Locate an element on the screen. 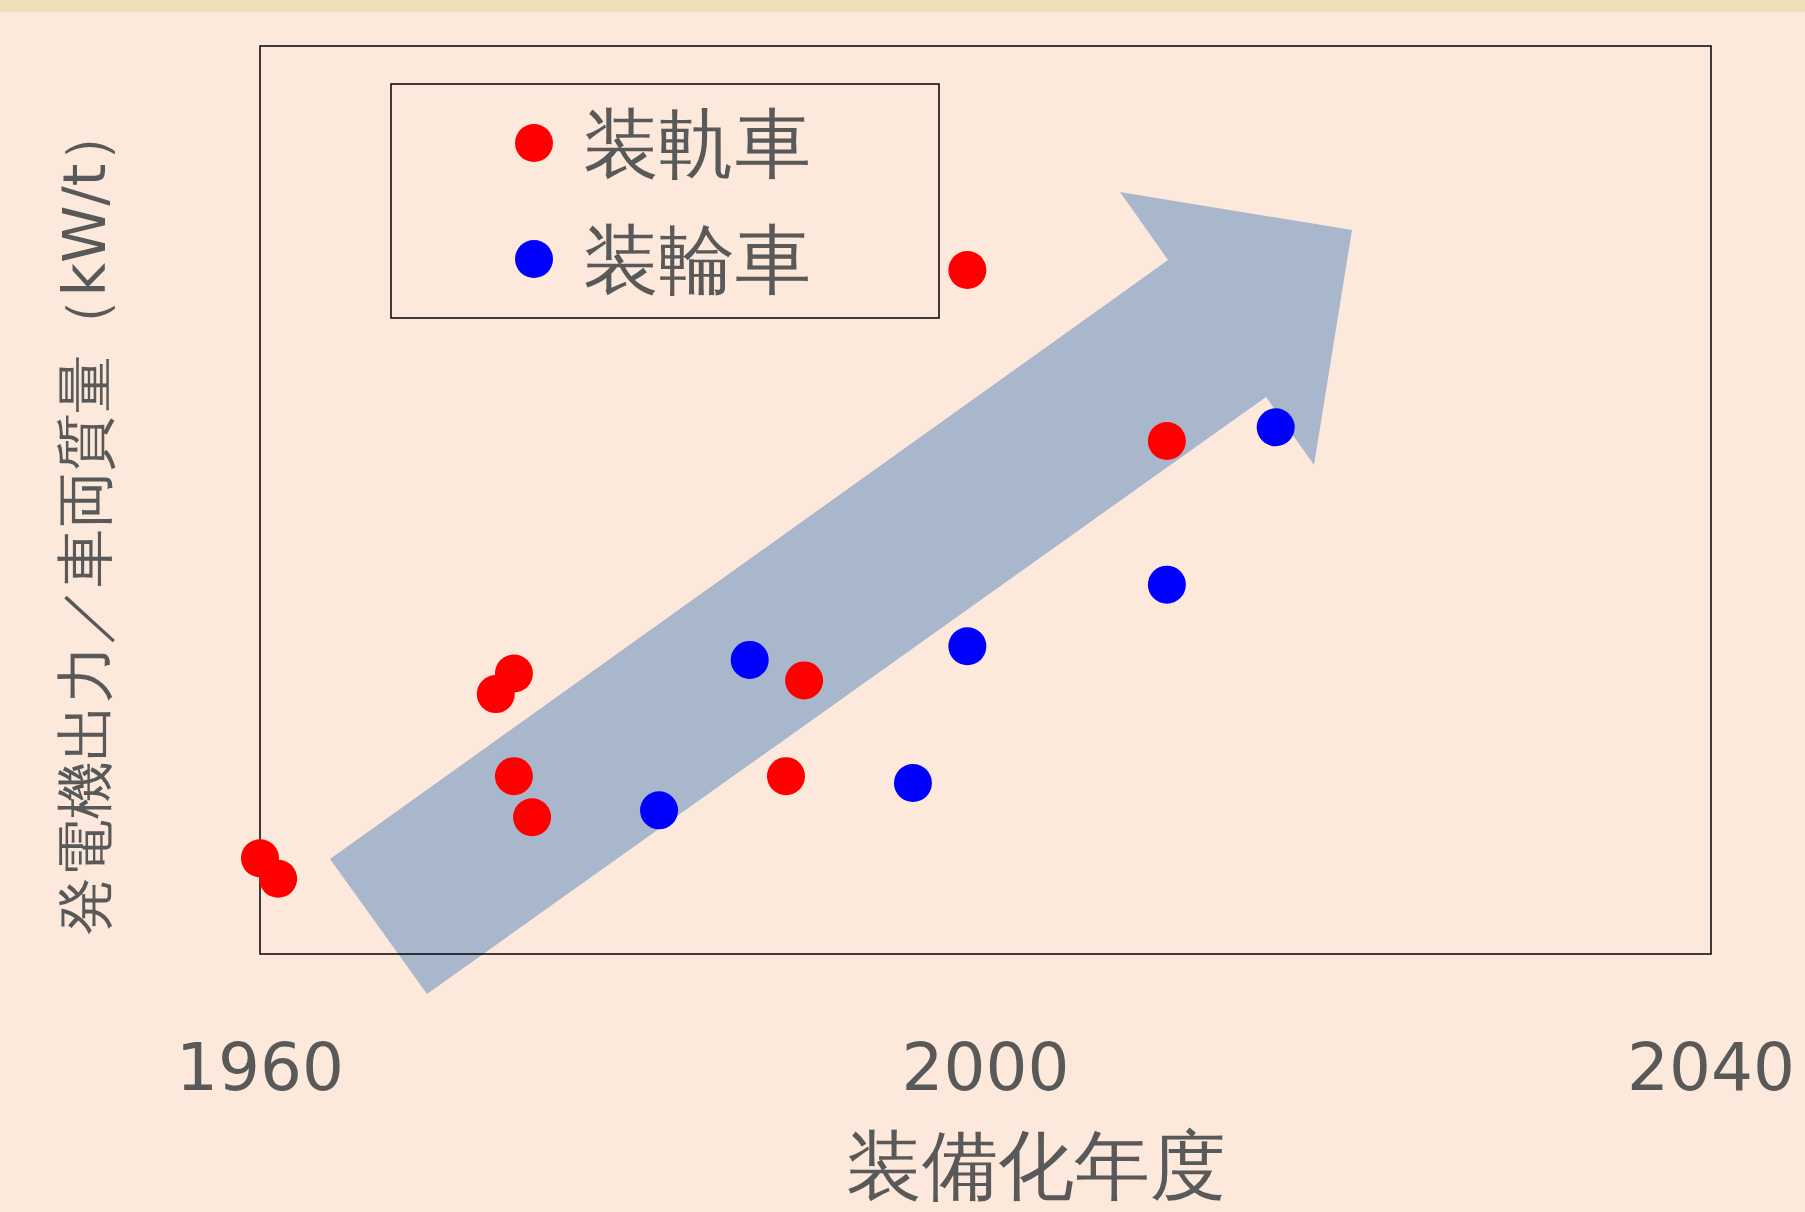  x-axis-title: 装備化年度 is located at coordinates (1035, 1165).